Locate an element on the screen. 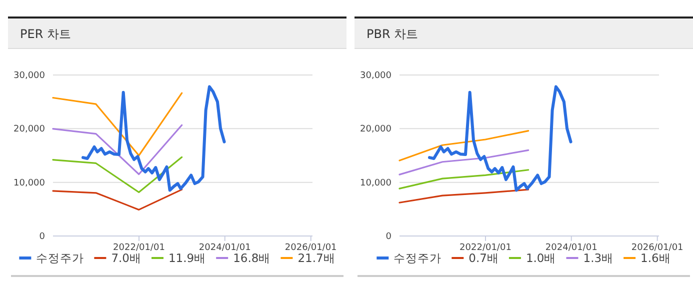  legend-label: 1.0배 is located at coordinates (541, 258).